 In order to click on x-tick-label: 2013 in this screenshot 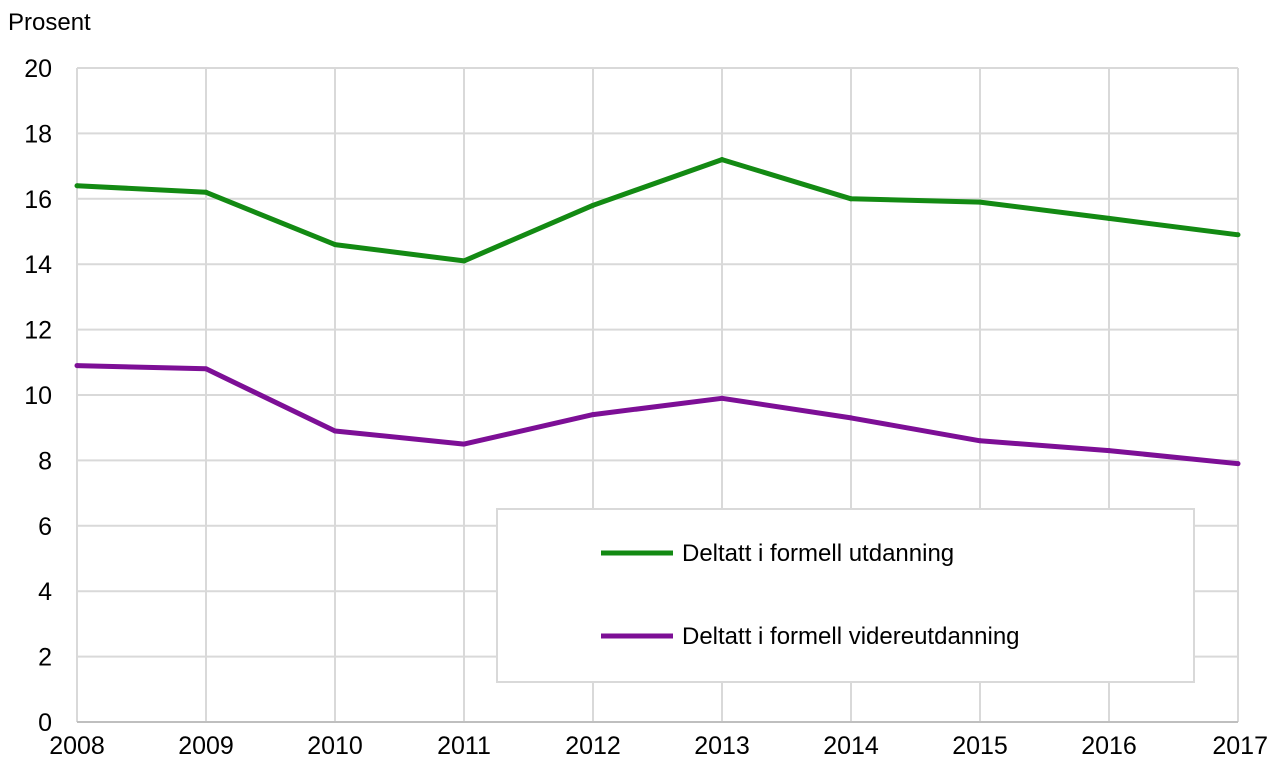, I will do `click(722, 746)`.